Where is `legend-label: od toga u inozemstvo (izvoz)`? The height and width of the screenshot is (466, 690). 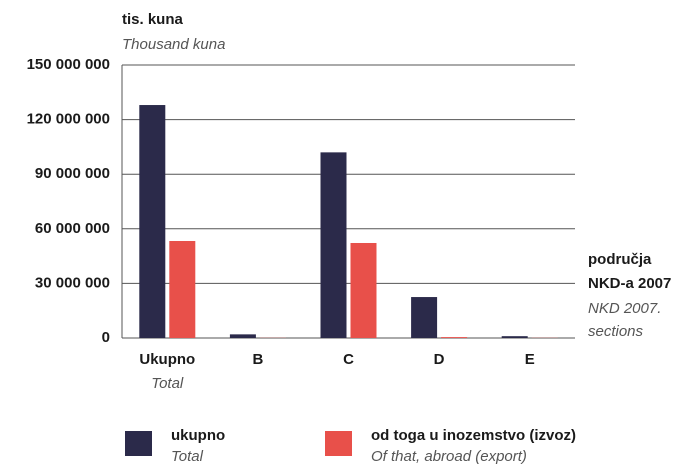
legend-label: od toga u inozemstvo (izvoz) is located at coordinates (473, 435).